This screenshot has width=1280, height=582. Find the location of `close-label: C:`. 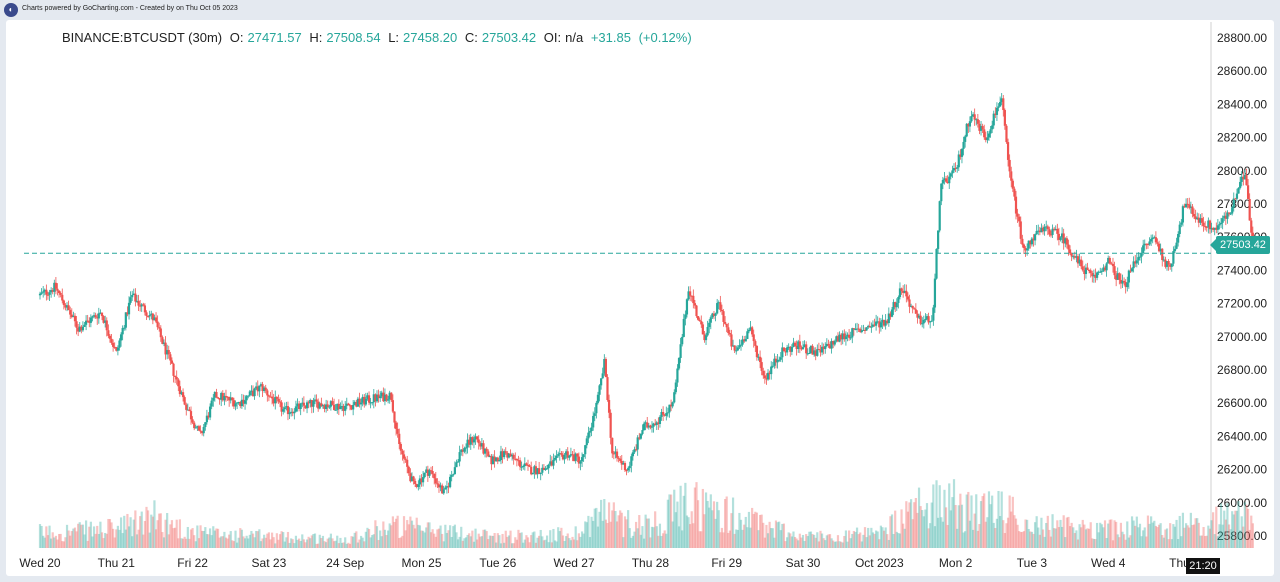

close-label: C: is located at coordinates (471, 37).